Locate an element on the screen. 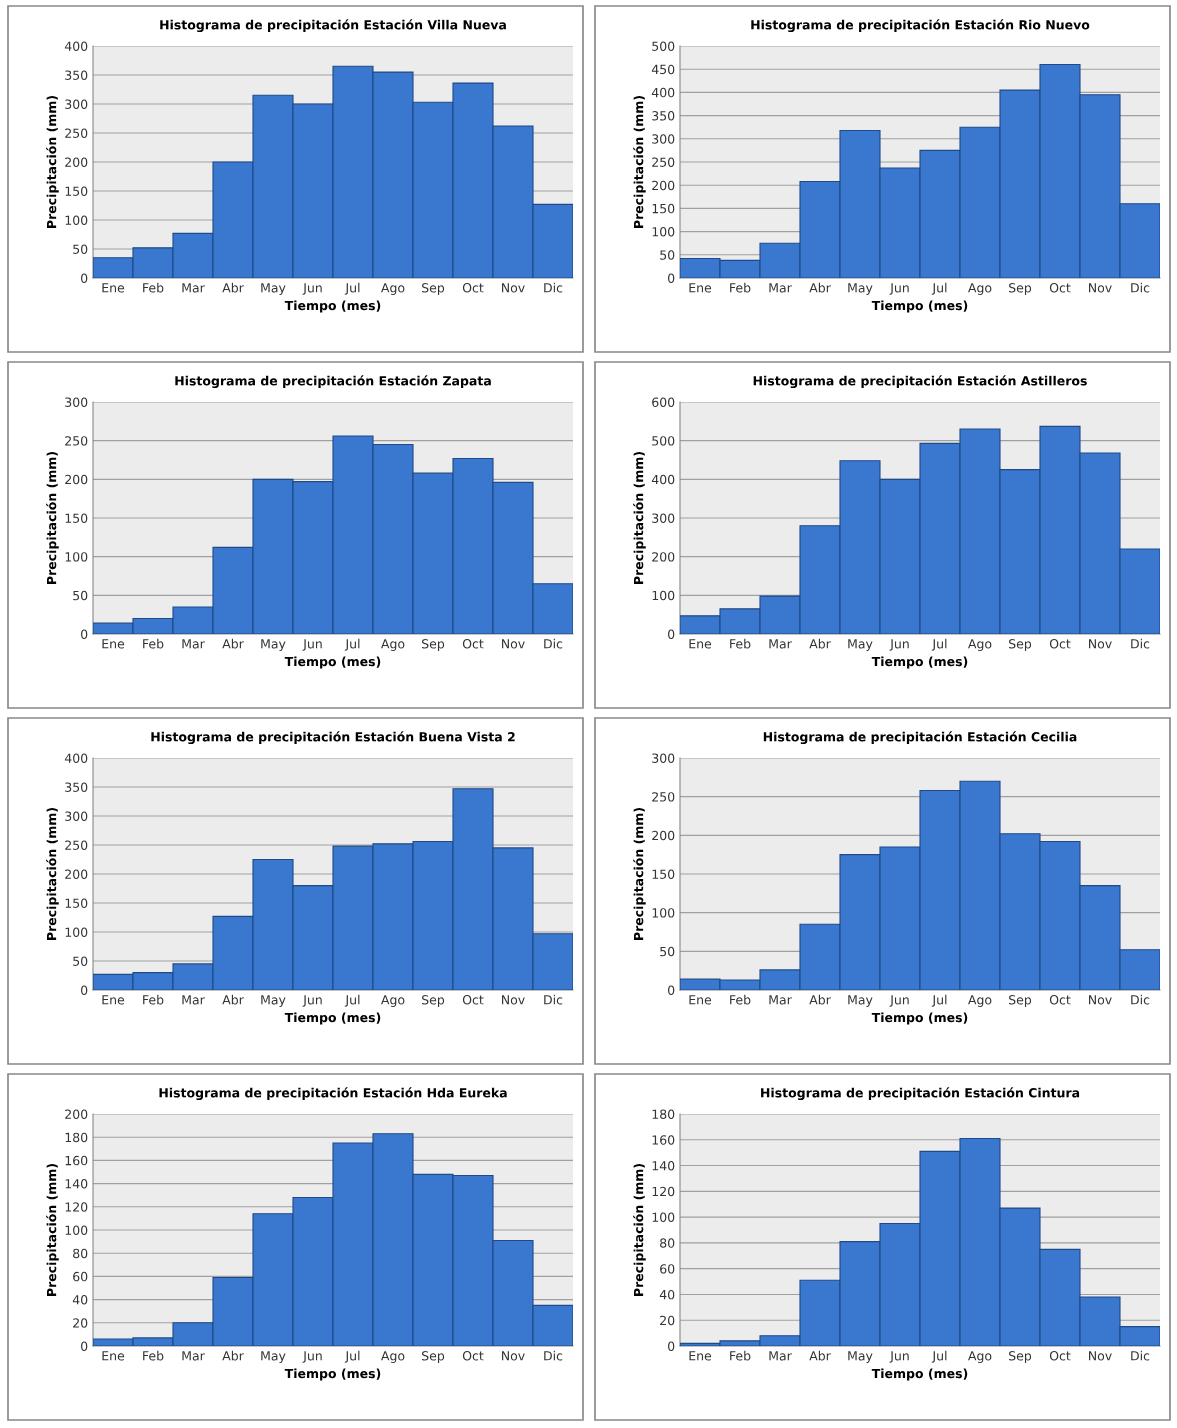 The width and height of the screenshot is (1177, 1428). y-tick-label: 140 is located at coordinates (76, 1184).